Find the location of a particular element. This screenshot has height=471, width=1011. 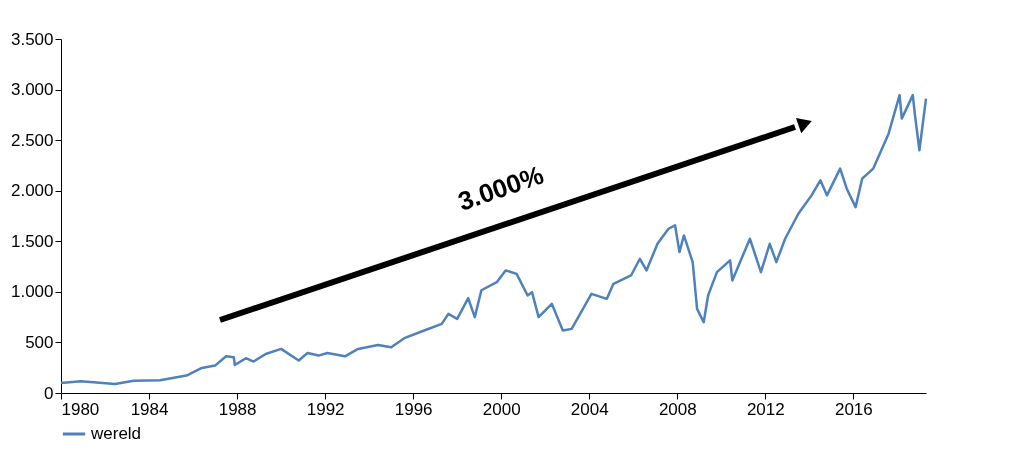

x-tick-label: 1996 is located at coordinates (413, 409).